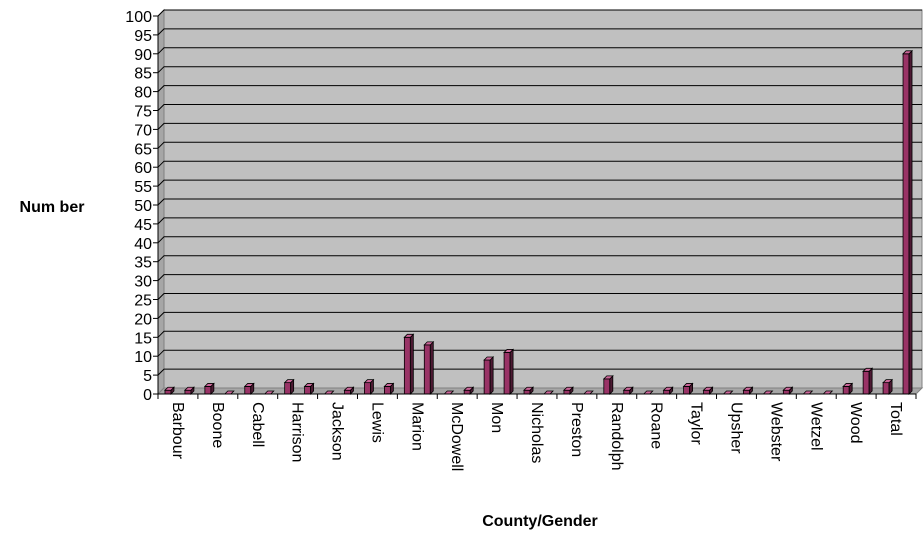 The width and height of the screenshot is (924, 536). What do you see at coordinates (576, 429) in the screenshot?
I see `x-tick-label: Preston` at bounding box center [576, 429].